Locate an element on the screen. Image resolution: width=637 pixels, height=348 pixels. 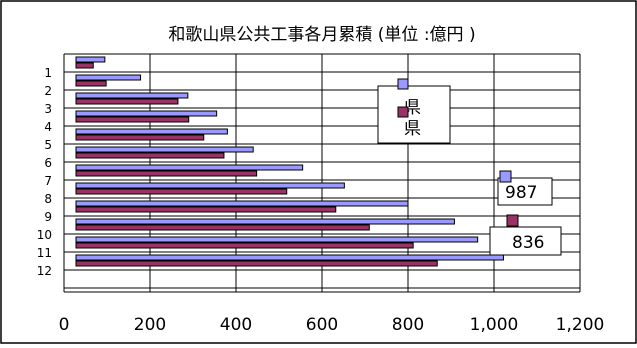
x-tick-label: 200 is located at coordinates (150, 325).